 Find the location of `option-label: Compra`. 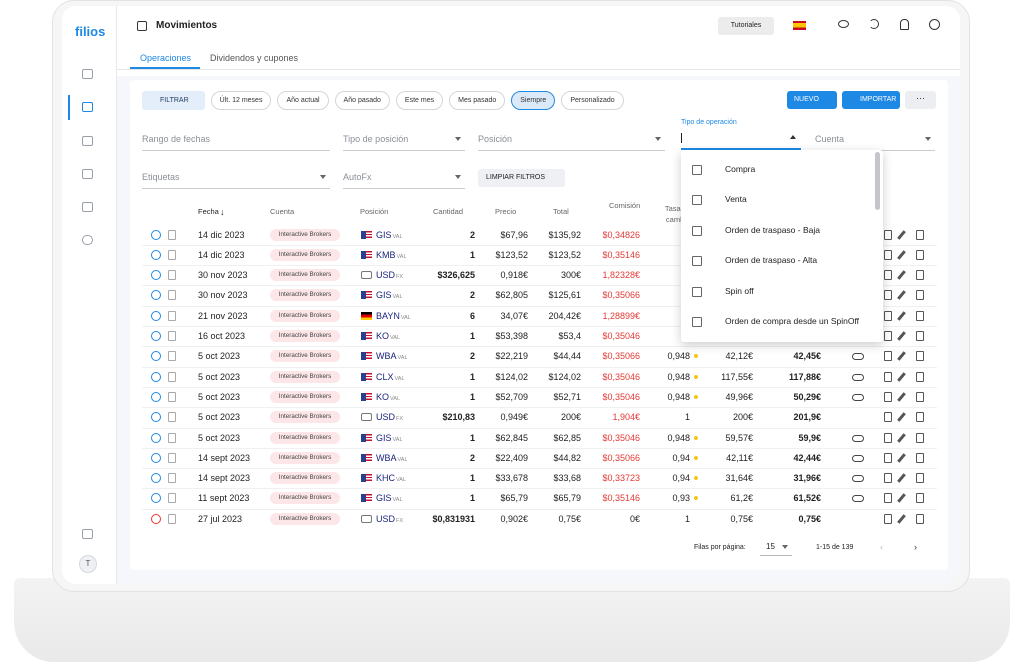

option-label: Compra is located at coordinates (740, 169).